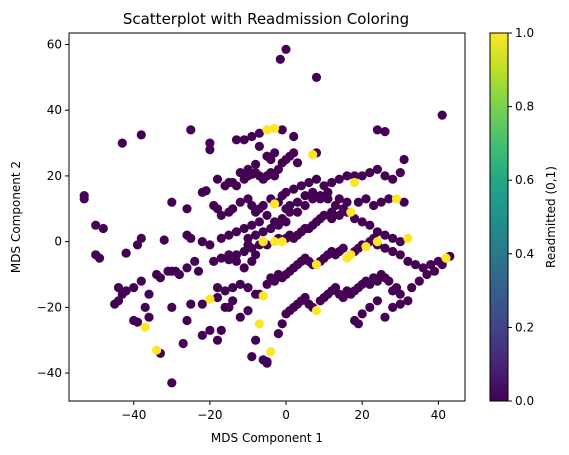  Describe the element at coordinates (267, 438) in the screenshot. I see `x-axis-label: MDS Component 1` at that location.